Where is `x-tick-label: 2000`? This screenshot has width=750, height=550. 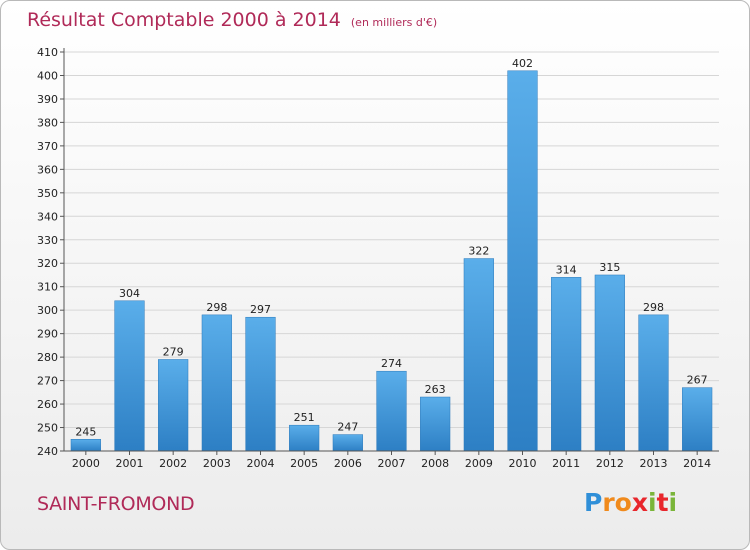
x-tick-label: 2000 is located at coordinates (86, 463).